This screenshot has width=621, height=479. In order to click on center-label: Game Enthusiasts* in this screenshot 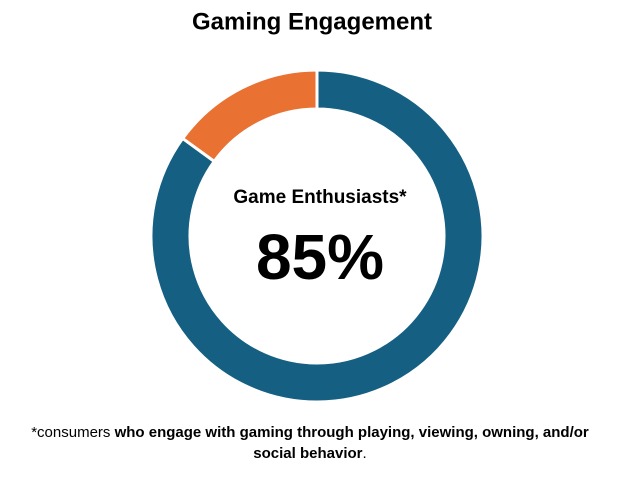, I will do `click(320, 197)`.